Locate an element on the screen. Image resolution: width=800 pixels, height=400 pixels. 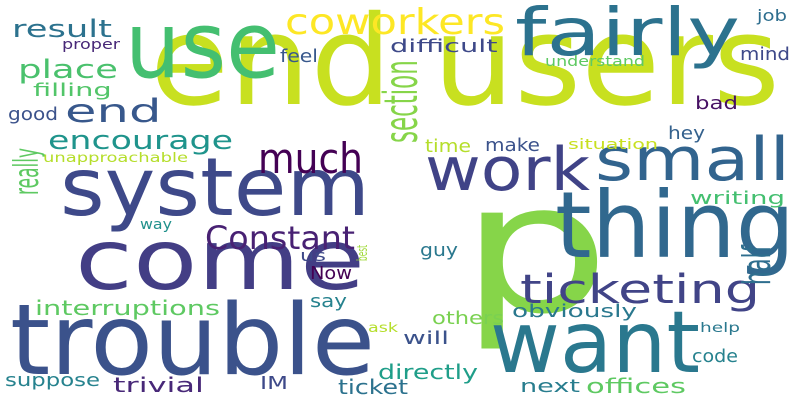
word-hey: hey is located at coordinates (686, 133).